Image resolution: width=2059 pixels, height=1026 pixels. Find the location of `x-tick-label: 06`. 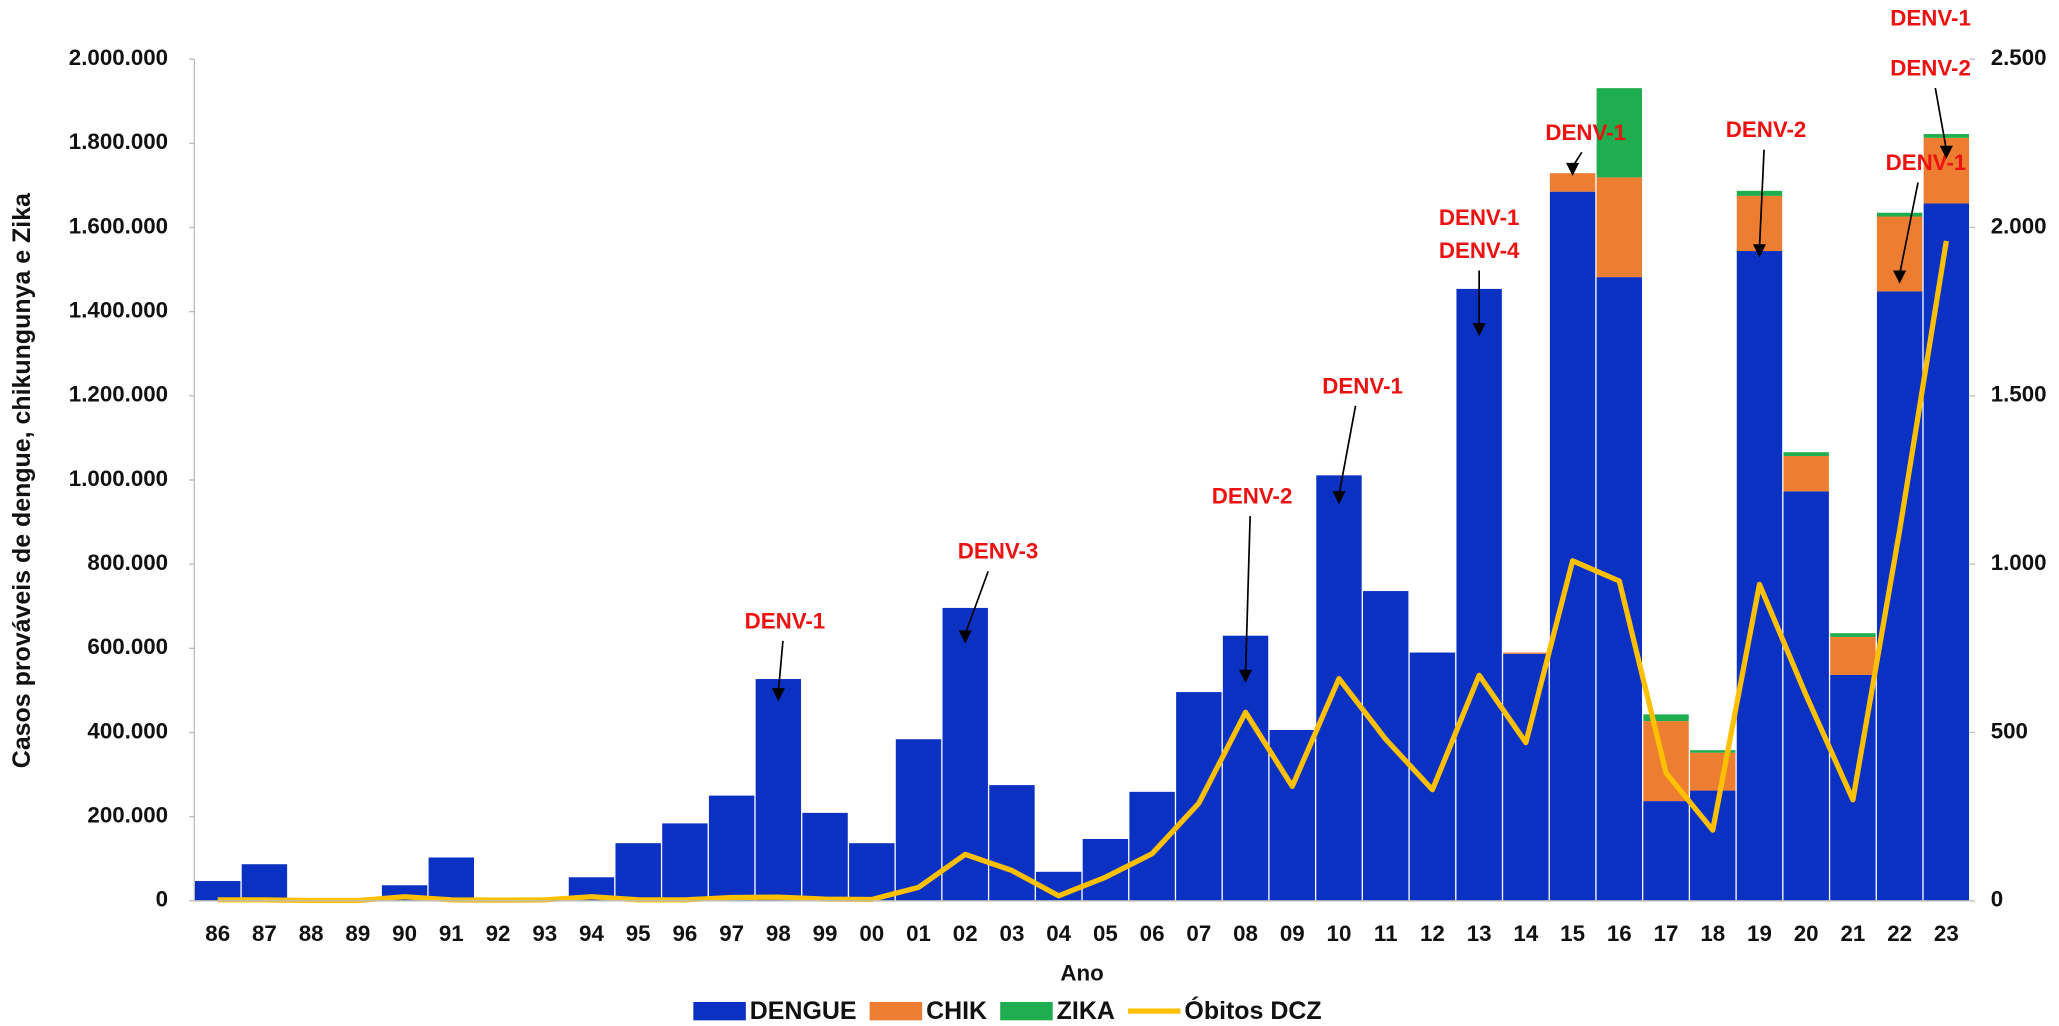

x-tick-label: 06 is located at coordinates (1152, 933).